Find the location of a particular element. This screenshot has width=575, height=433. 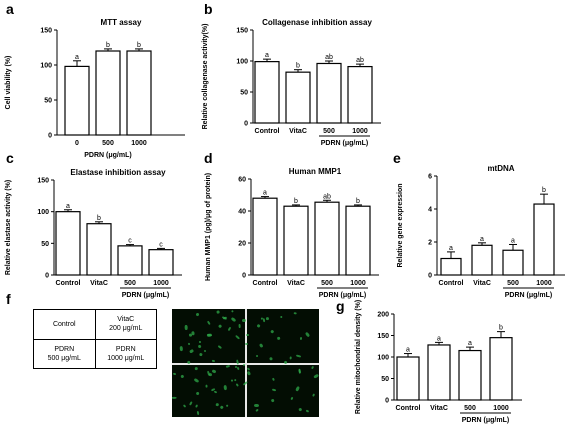

y-axis-label: Relative elastase activity (%) is located at coordinates (8, 227).